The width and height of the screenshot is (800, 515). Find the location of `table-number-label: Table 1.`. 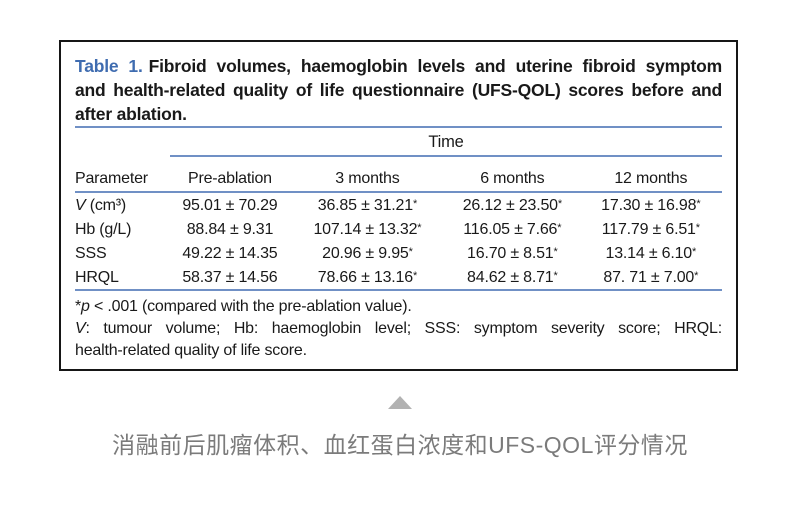

table-number-label: Table 1. is located at coordinates (109, 66).